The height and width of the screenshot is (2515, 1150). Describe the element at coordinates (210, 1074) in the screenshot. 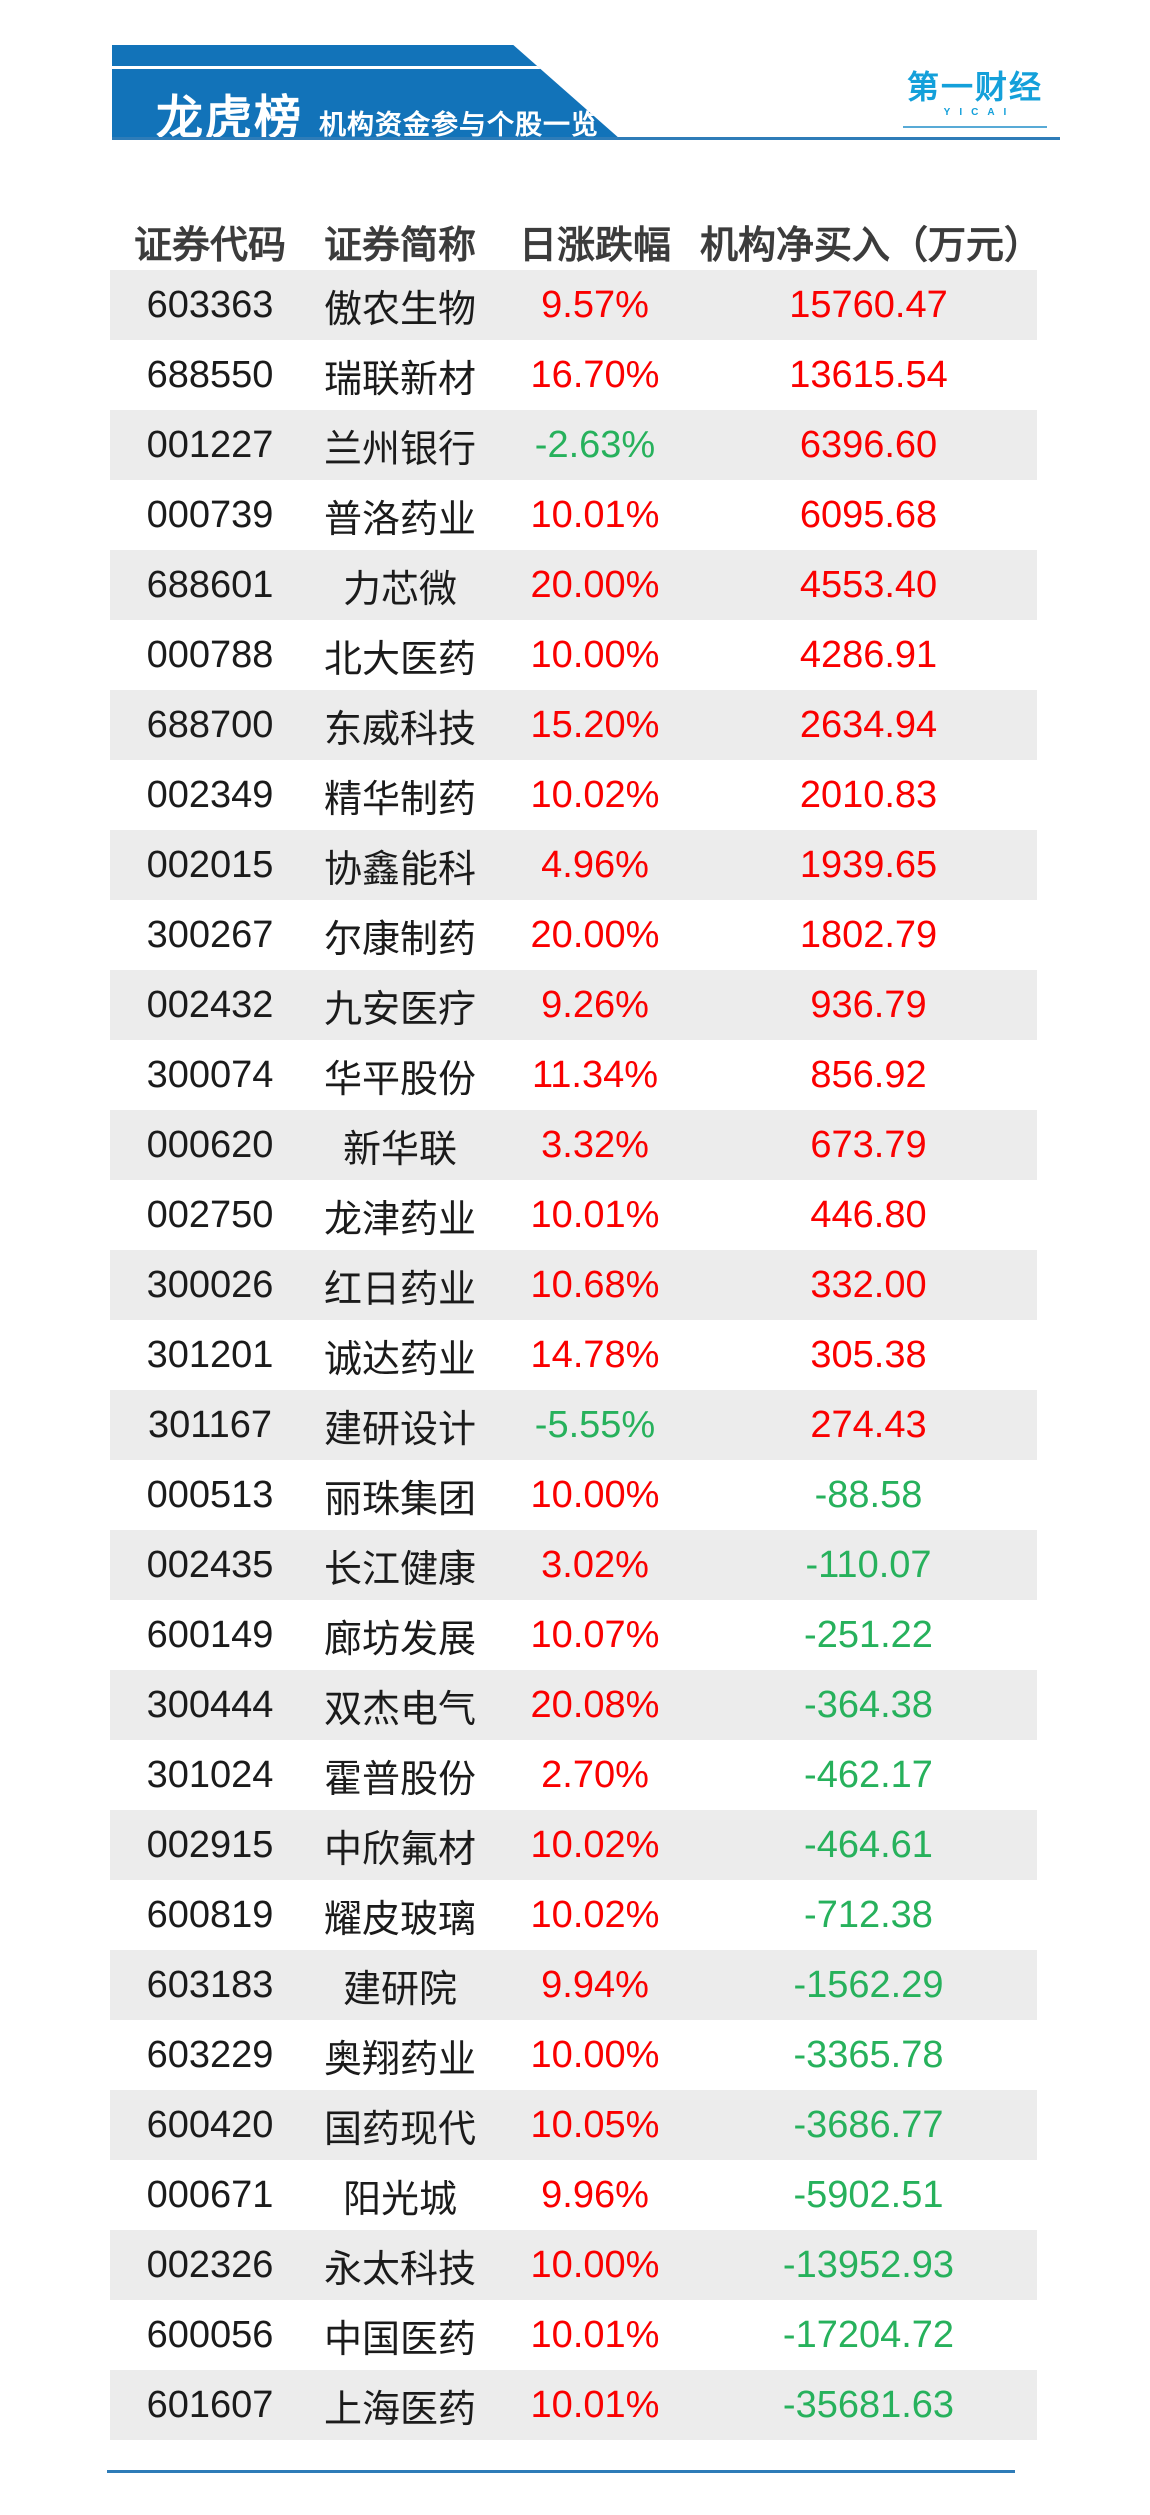

I see `code-cell: 300074` at that location.